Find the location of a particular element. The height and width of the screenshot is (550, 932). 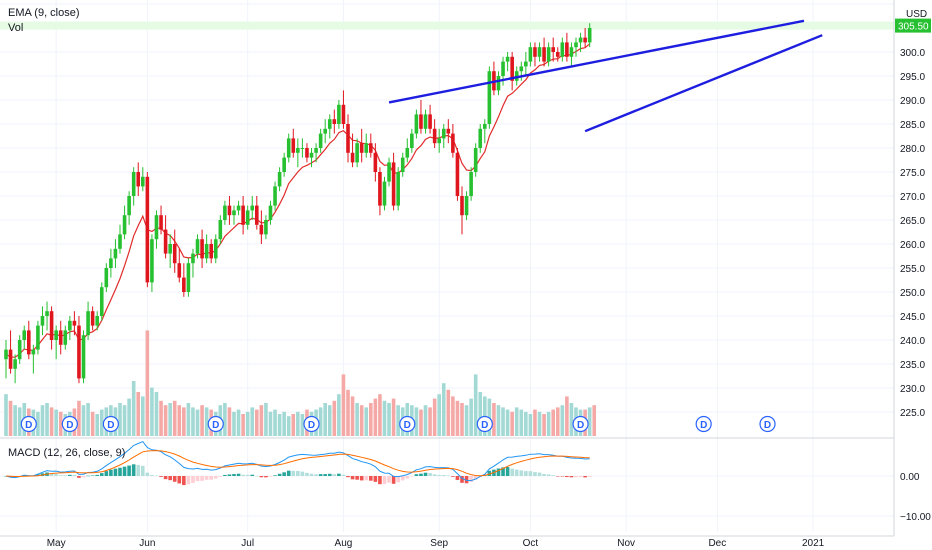

volume-legend: Vol is located at coordinates (15, 28).